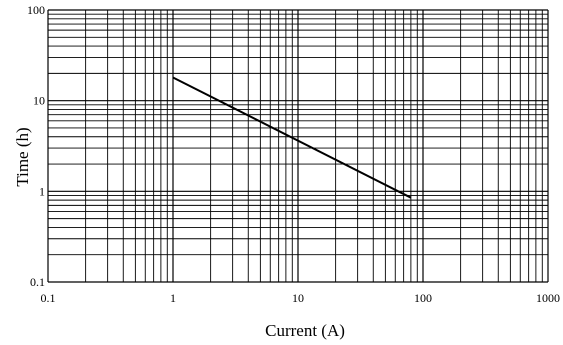  I want to click on y-tick-label: 100, so click(36, 10).